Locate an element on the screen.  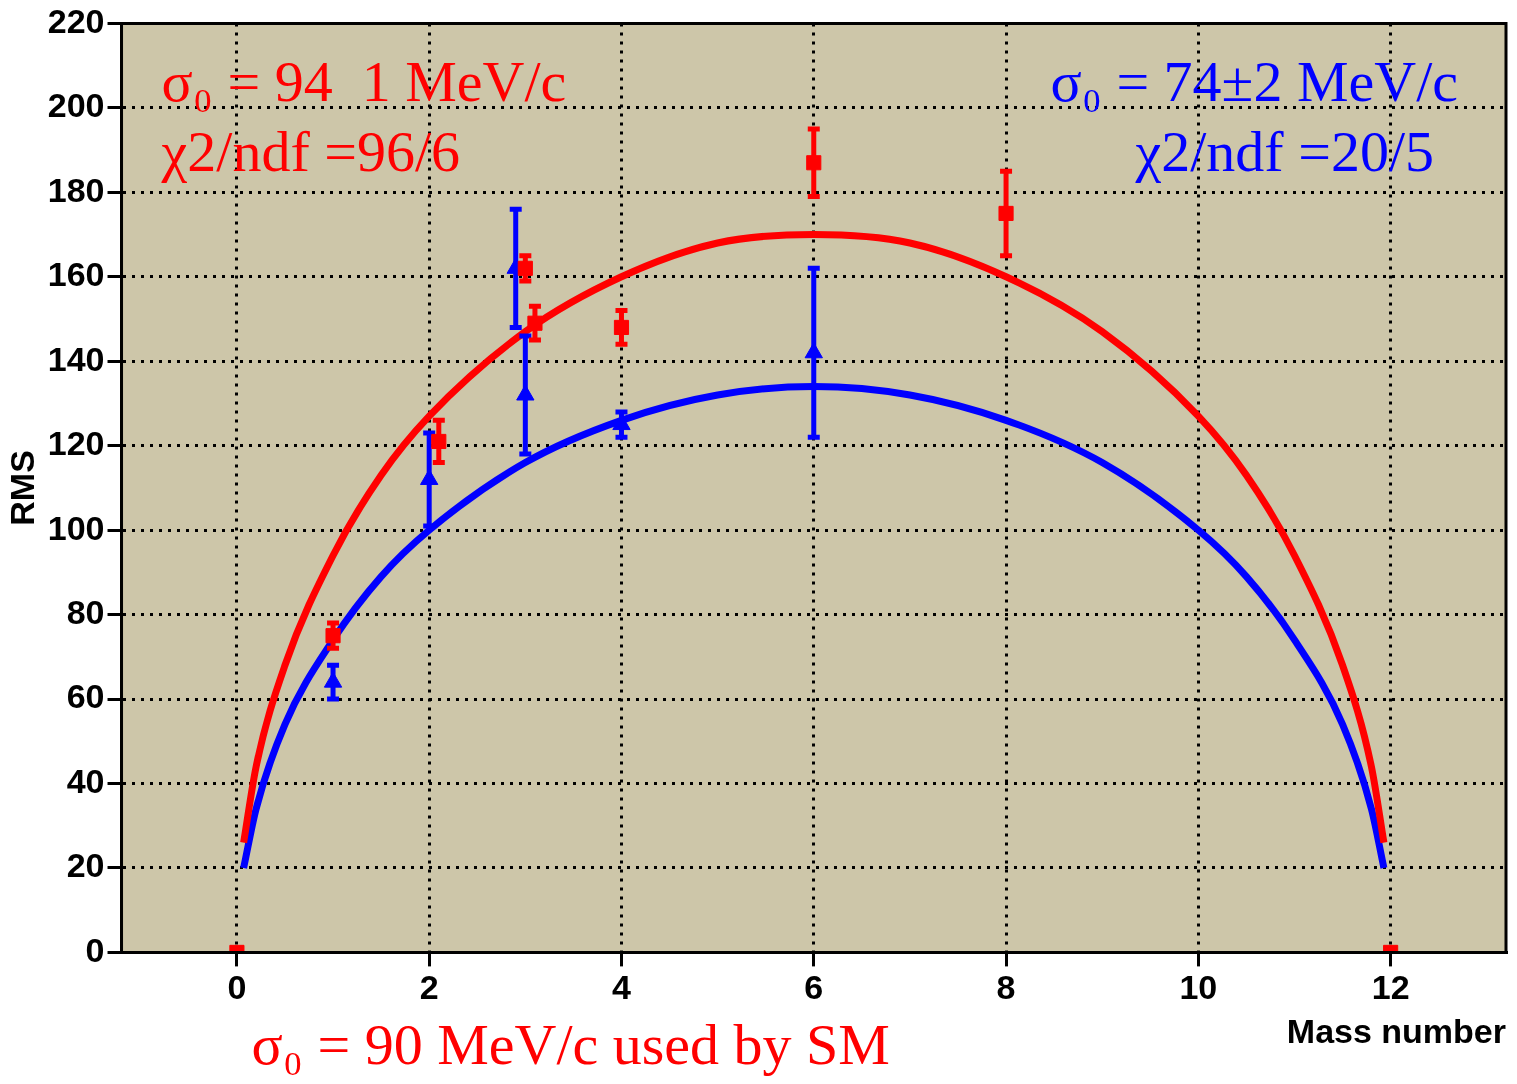
y-tick-label: 180 is located at coordinates (76, 189).